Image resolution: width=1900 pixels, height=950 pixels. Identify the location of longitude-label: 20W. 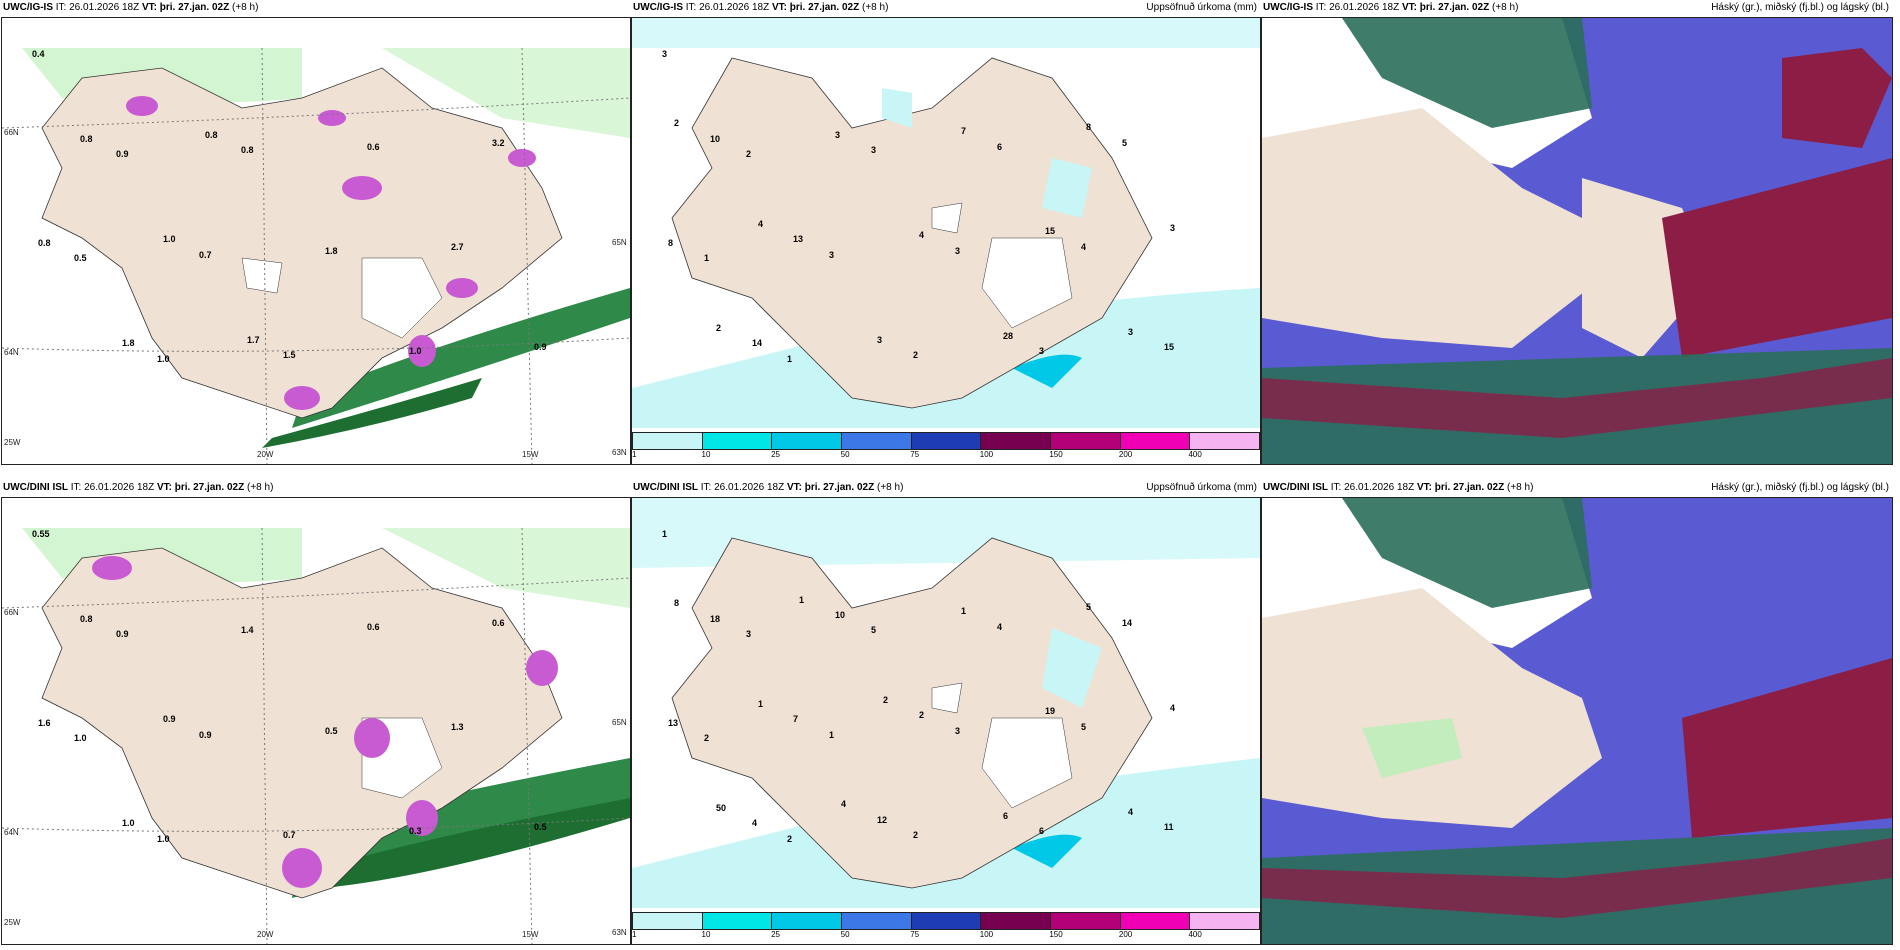
(265, 934).